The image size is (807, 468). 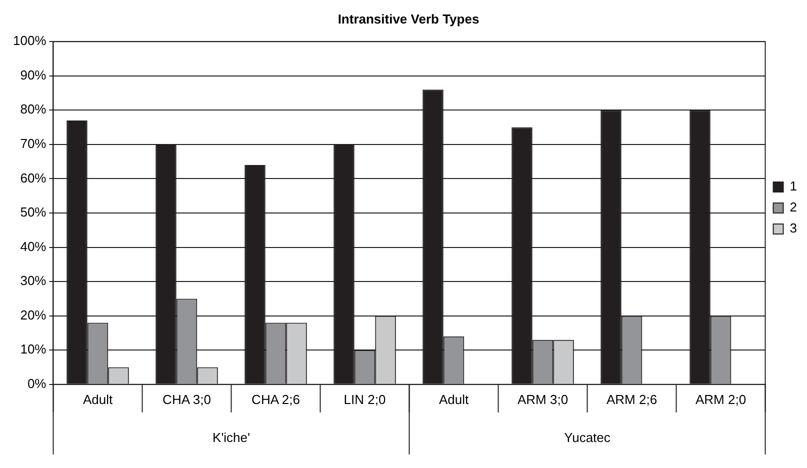 What do you see at coordinates (33, 144) in the screenshot?
I see `y-tick-label: 70%` at bounding box center [33, 144].